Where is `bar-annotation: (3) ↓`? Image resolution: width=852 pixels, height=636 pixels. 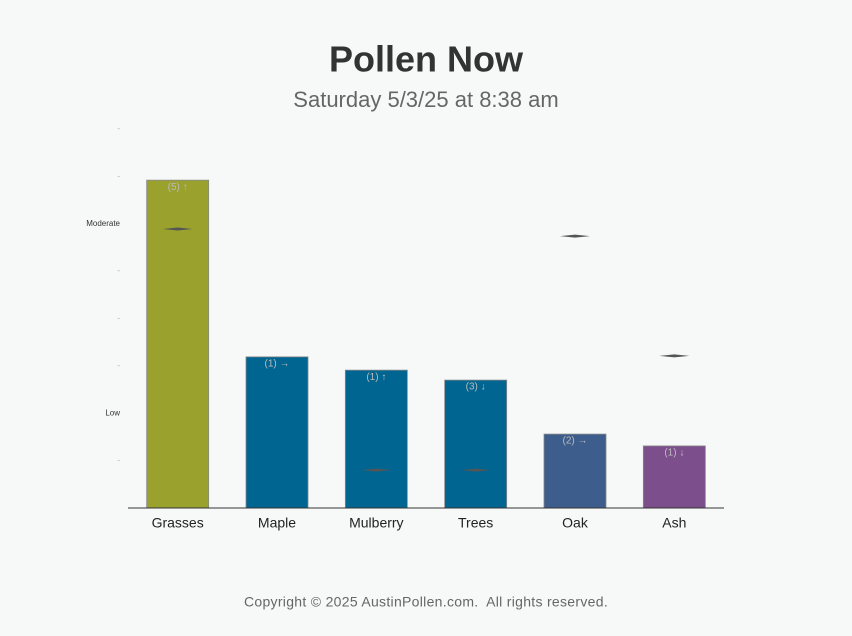
bar-annotation: (3) ↓ is located at coordinates (476, 387).